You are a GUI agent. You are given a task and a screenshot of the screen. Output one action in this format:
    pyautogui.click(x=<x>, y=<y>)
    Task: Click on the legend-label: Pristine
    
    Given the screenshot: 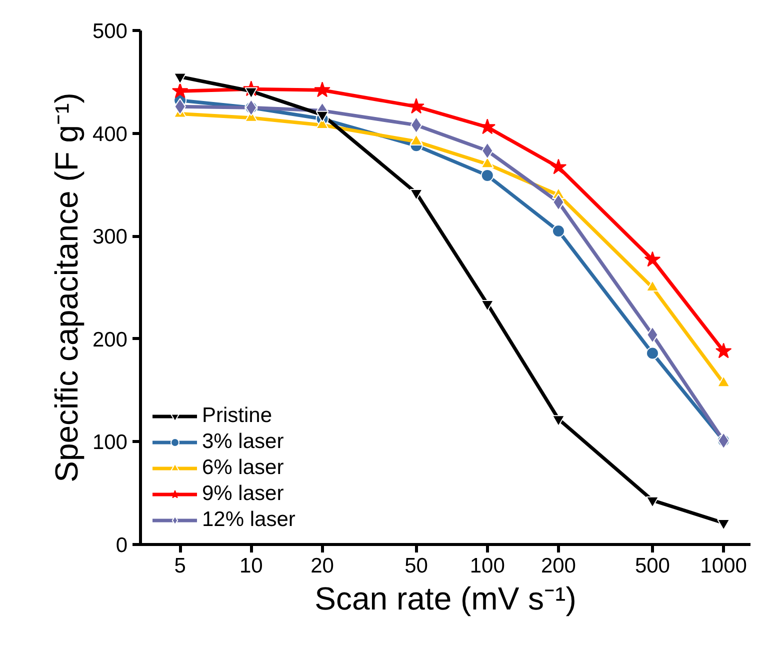 What is the action you would take?
    pyautogui.click(x=237, y=416)
    